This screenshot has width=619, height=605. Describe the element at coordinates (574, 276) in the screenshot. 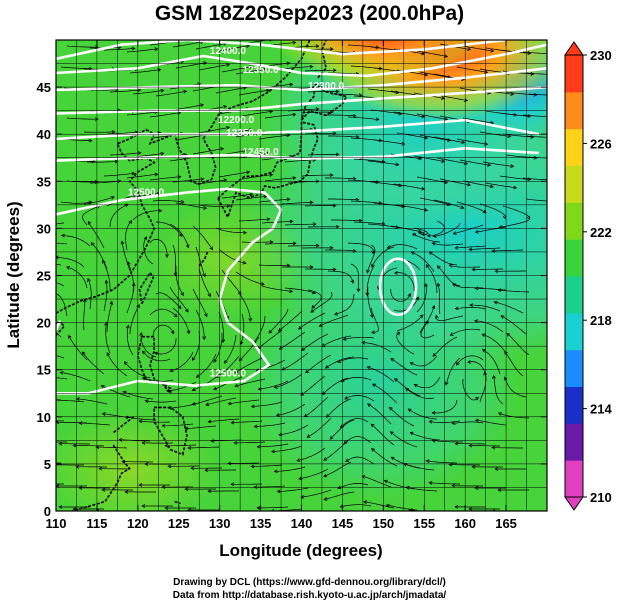

I see `colorbar-frame` at that location.